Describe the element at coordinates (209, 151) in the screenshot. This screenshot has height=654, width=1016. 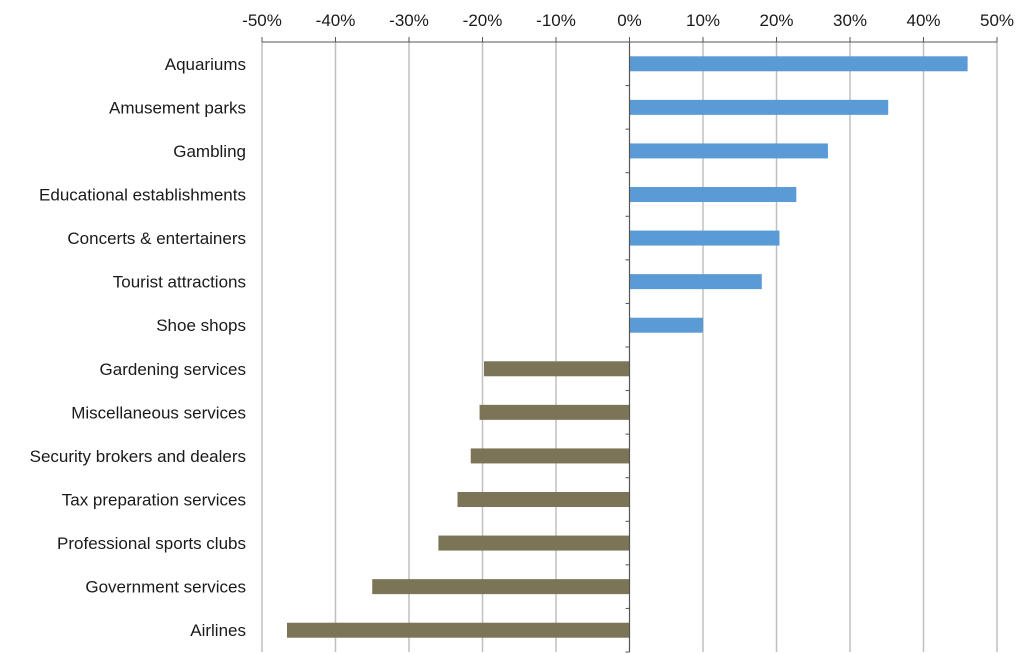
I see `category-label: Gambling` at that location.